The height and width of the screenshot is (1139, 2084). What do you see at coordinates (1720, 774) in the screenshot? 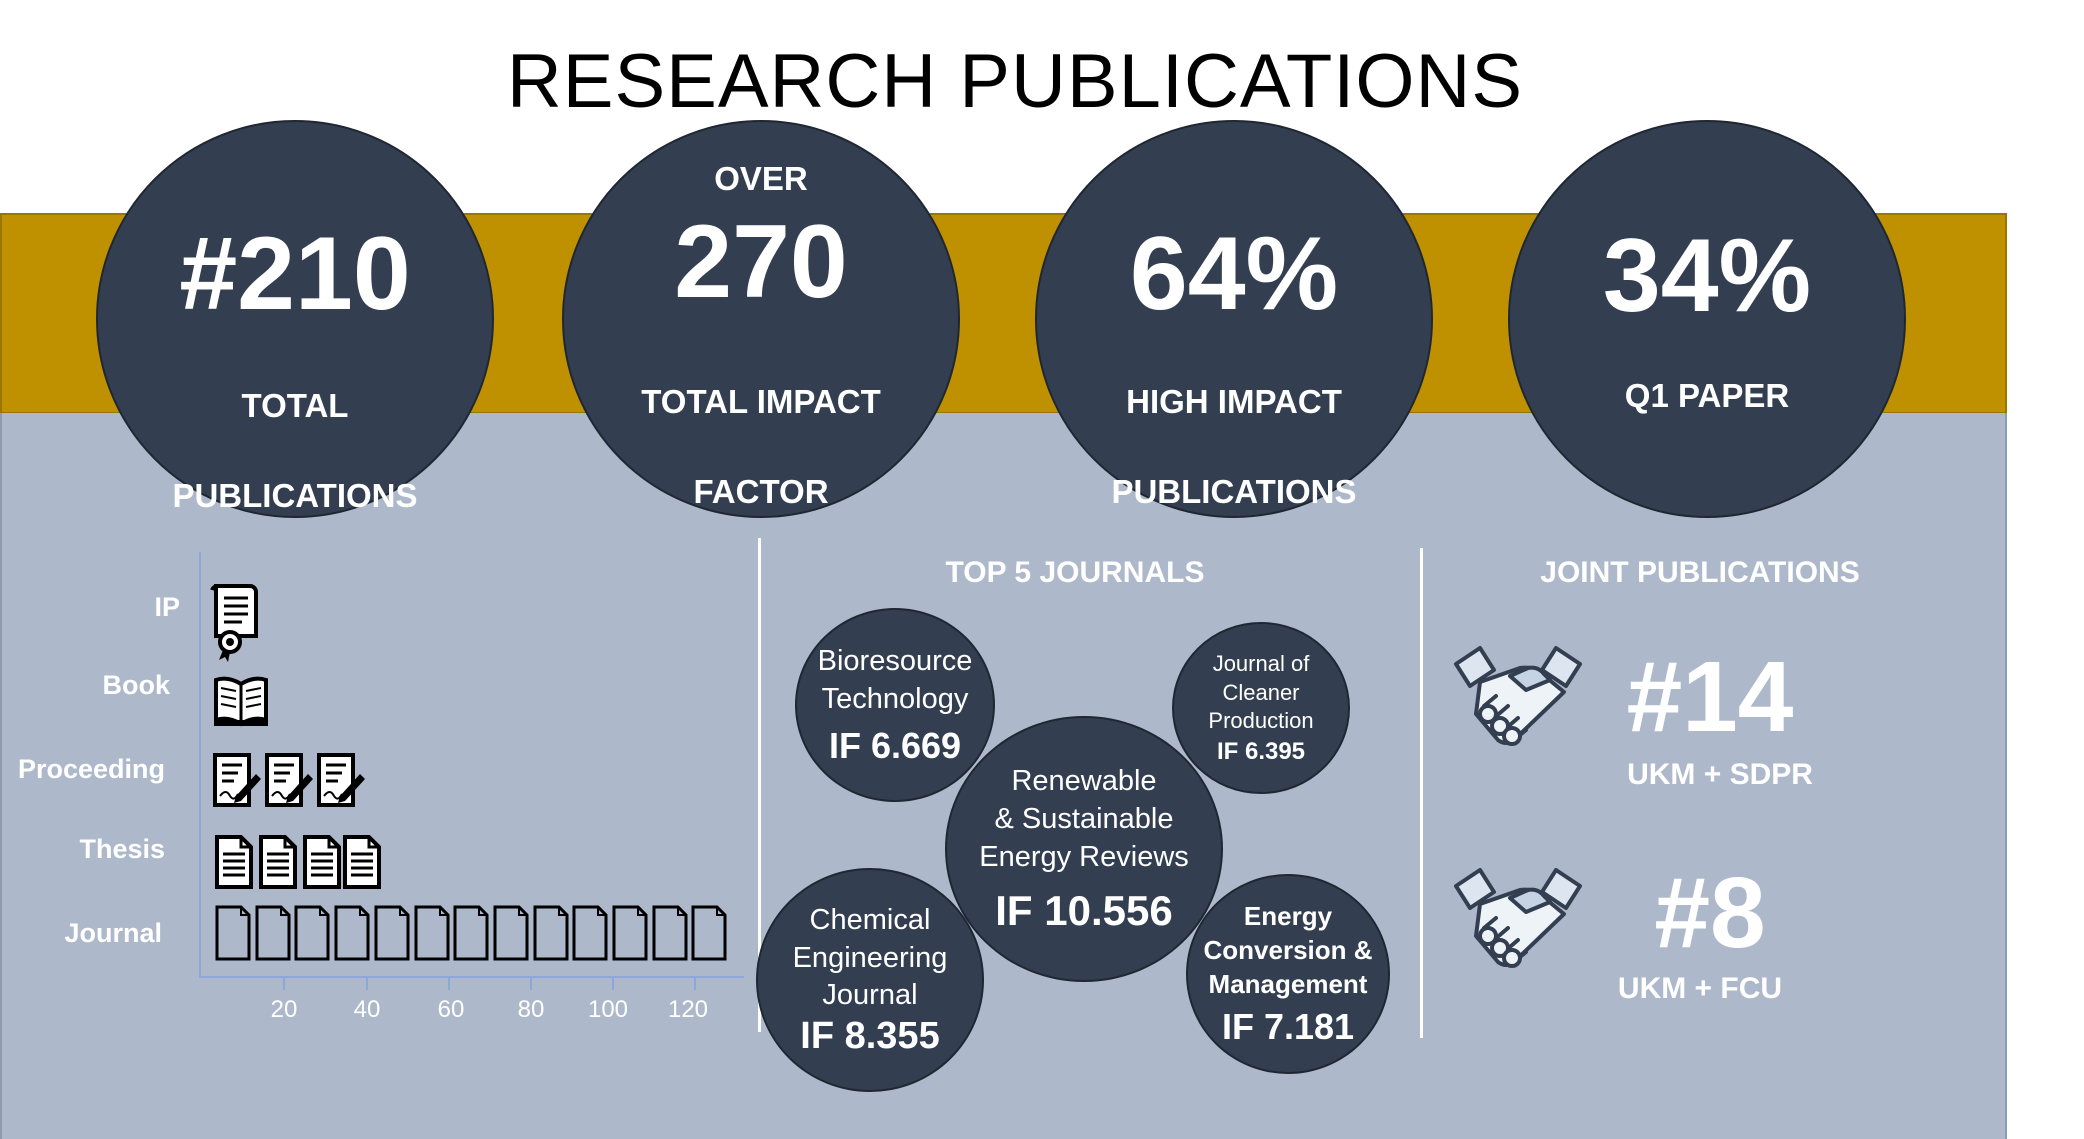
I see `joint-label-ukm-sdpr: UKM + SDPR` at bounding box center [1720, 774].